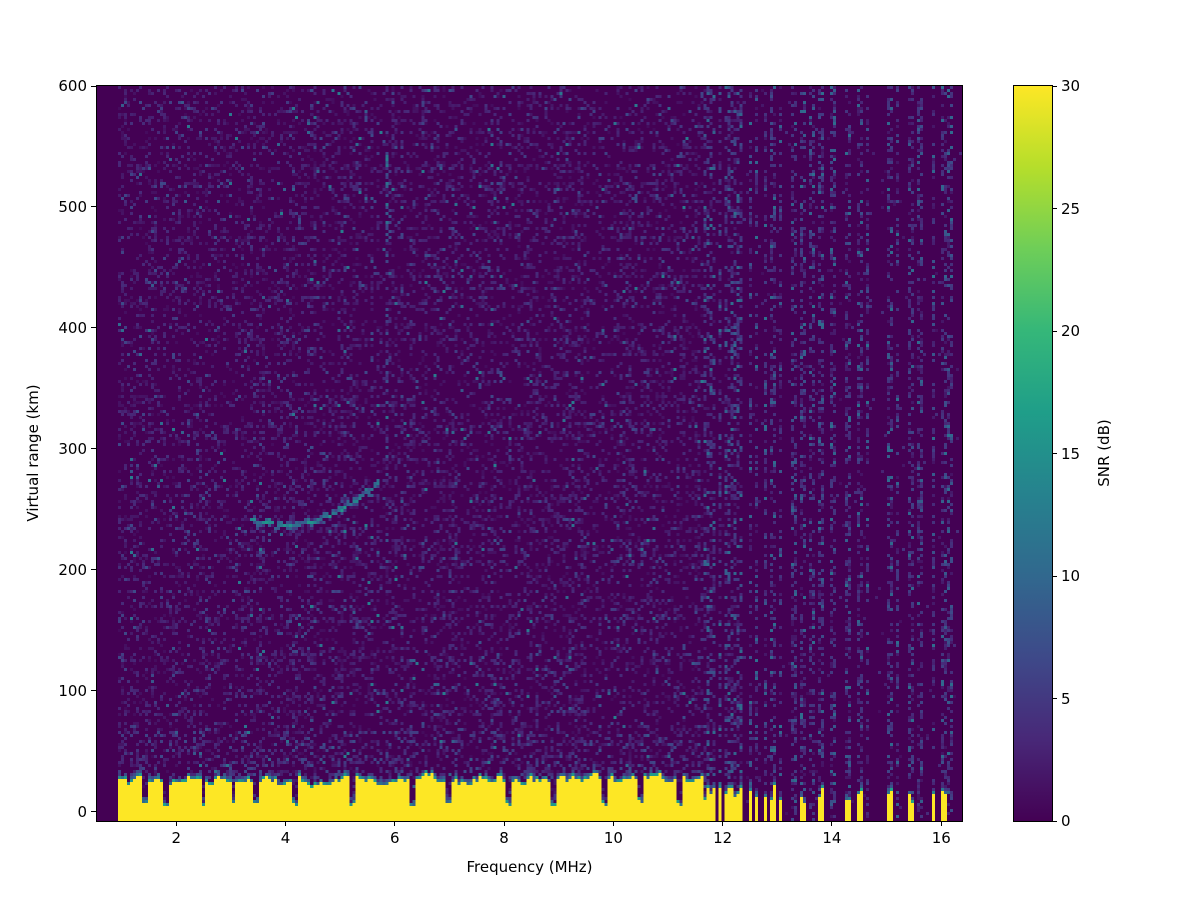  Describe the element at coordinates (1071, 331) in the screenshot. I see `colorbar-tick-label: 20` at that location.